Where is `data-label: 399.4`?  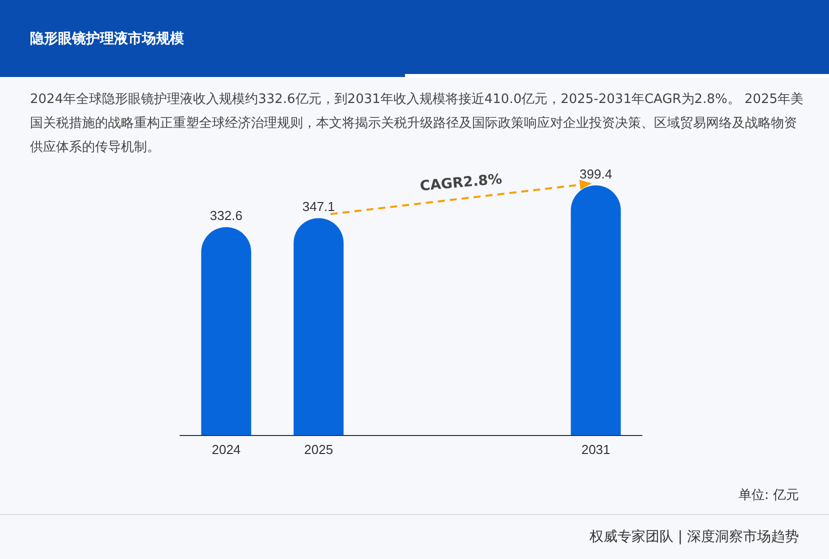 data-label: 399.4 is located at coordinates (596, 174).